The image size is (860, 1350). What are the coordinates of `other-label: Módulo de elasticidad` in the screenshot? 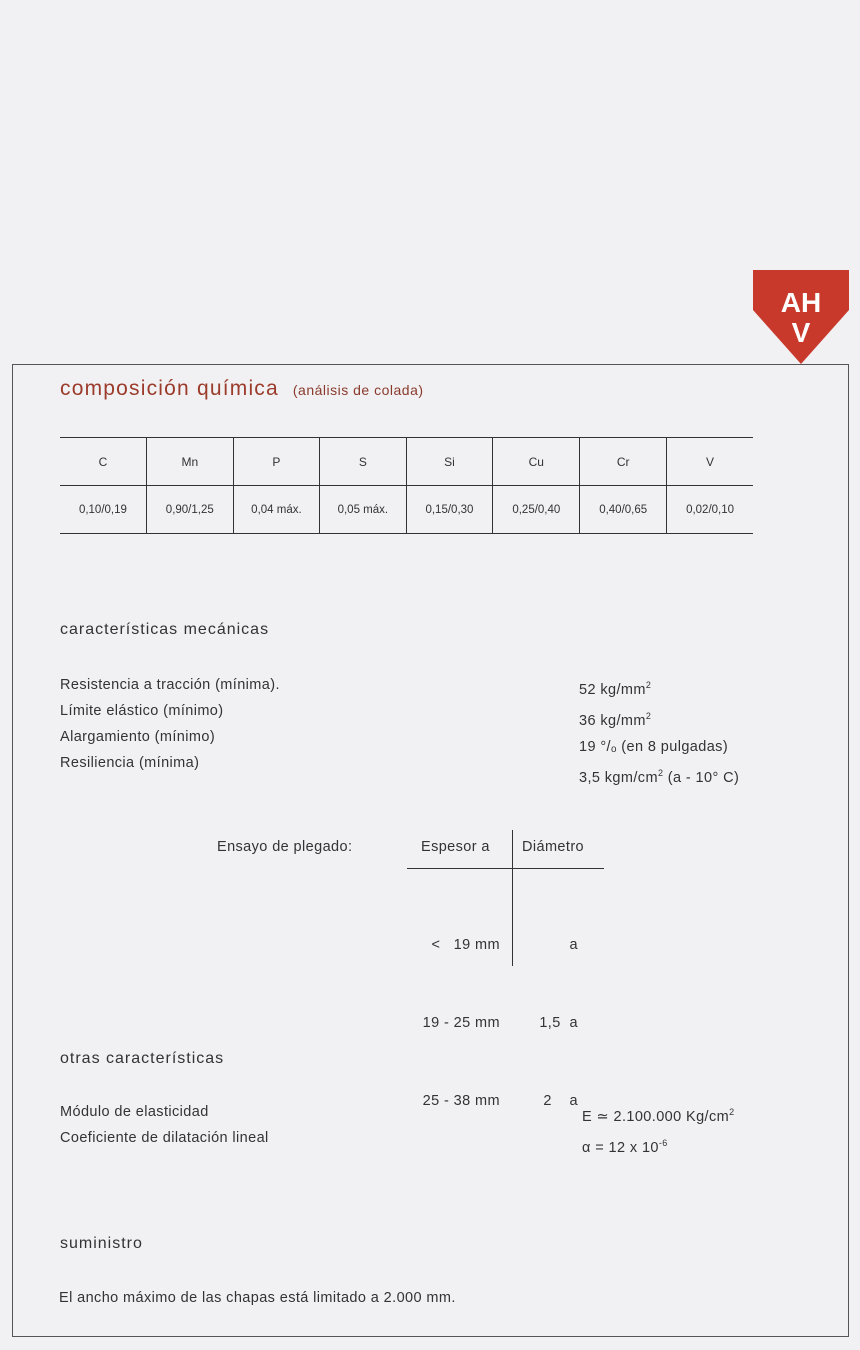 It's located at (134, 1112).